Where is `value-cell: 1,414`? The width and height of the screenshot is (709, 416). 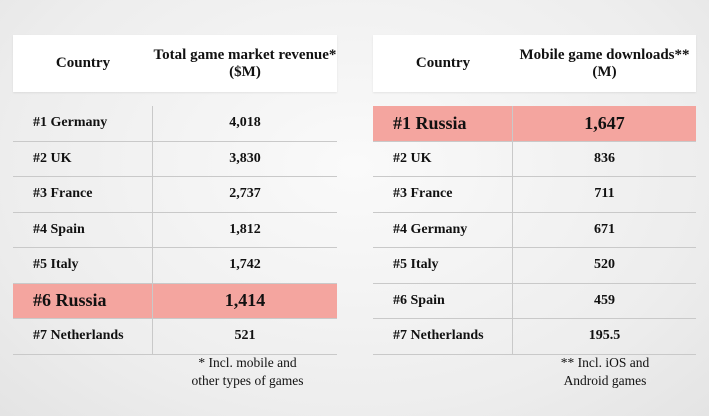
value-cell: 1,414 is located at coordinates (245, 300).